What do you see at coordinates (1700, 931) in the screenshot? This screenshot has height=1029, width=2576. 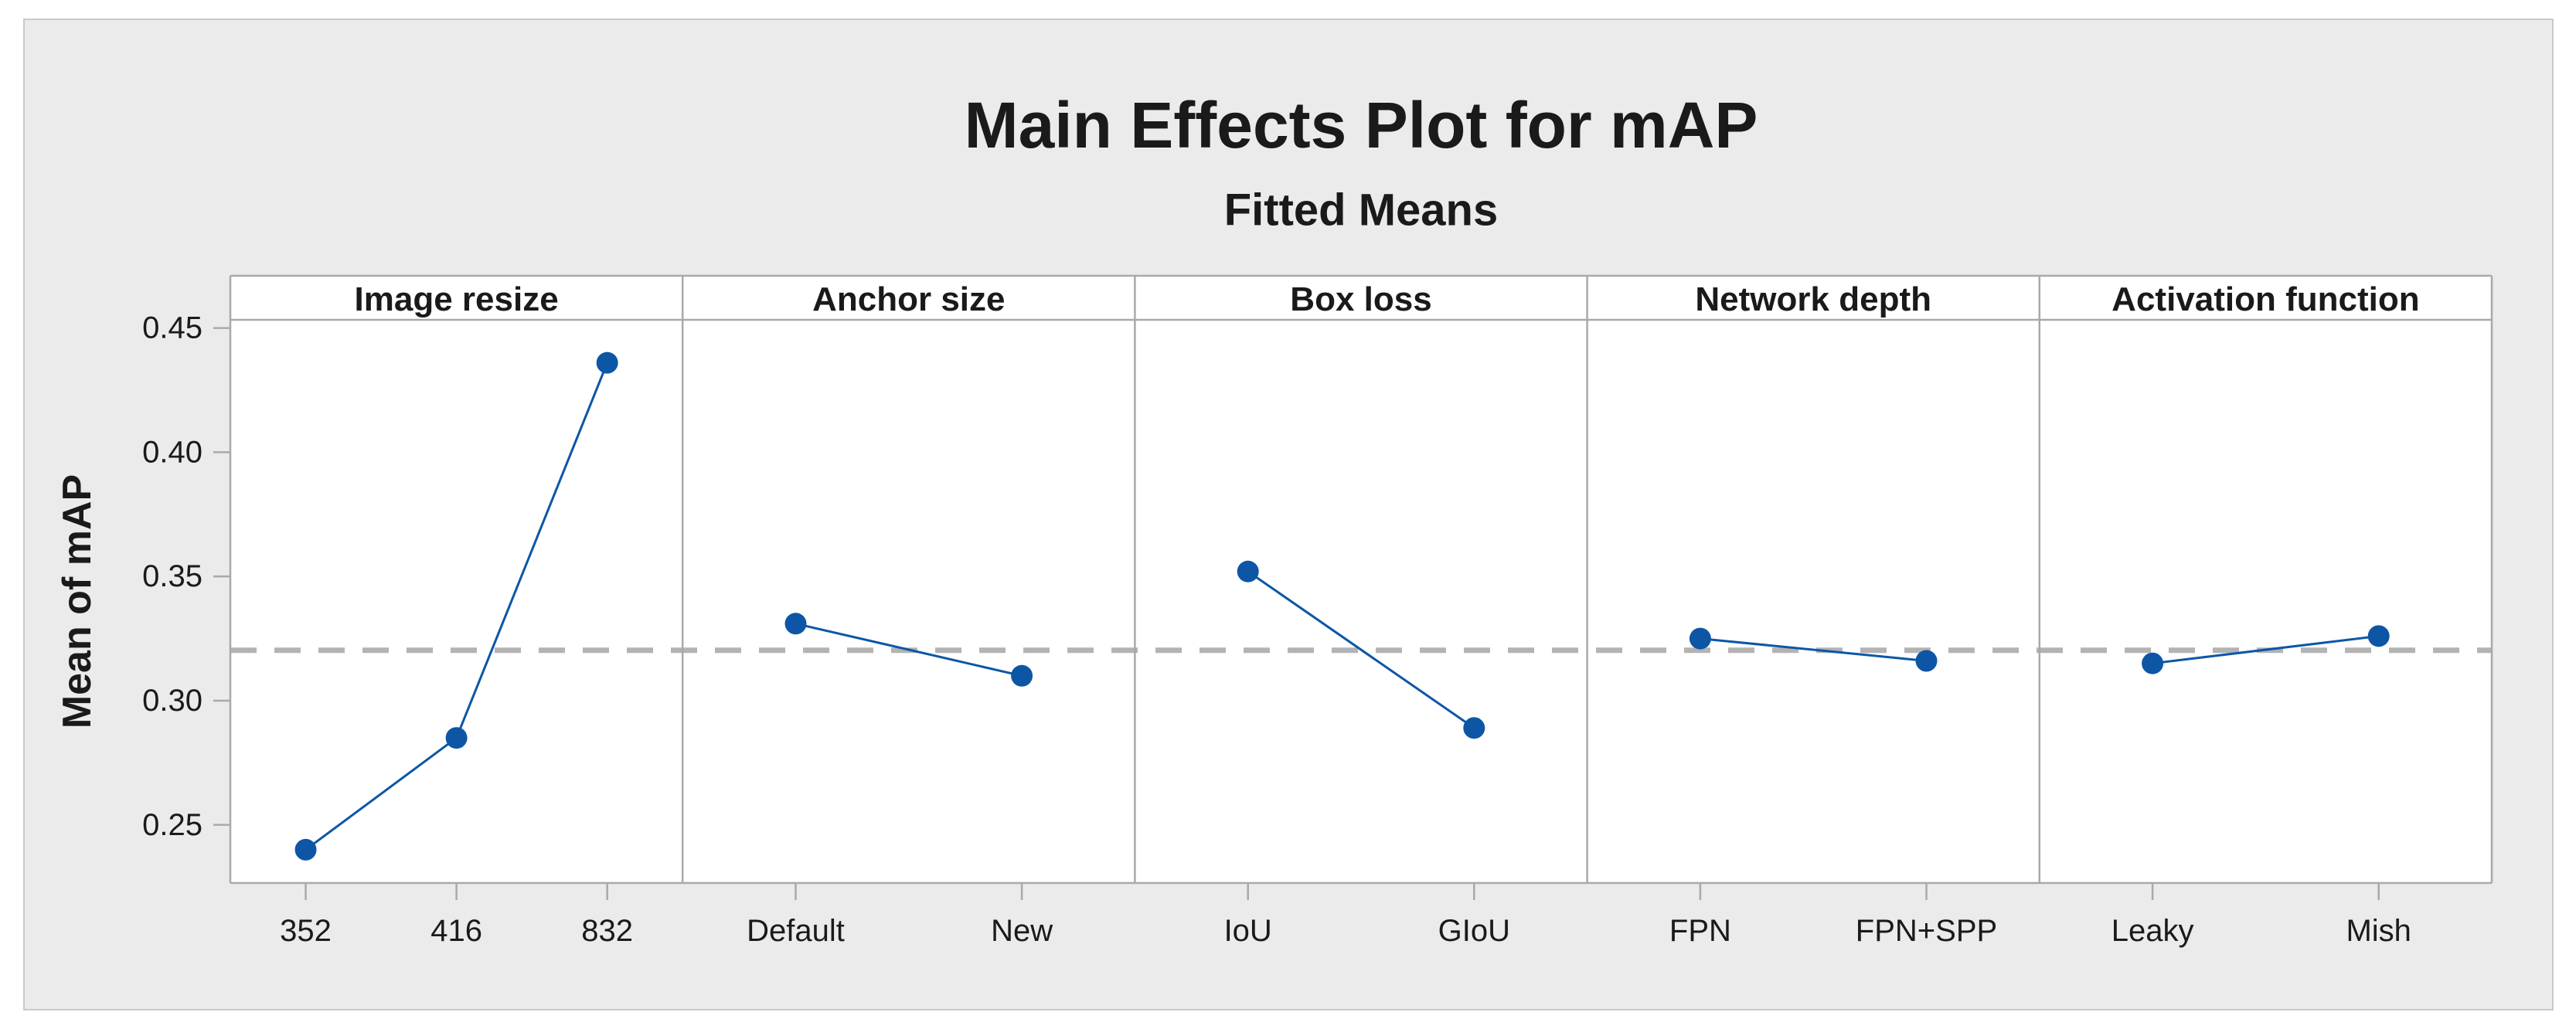 I see `x-tick-label: FPN` at bounding box center [1700, 931].